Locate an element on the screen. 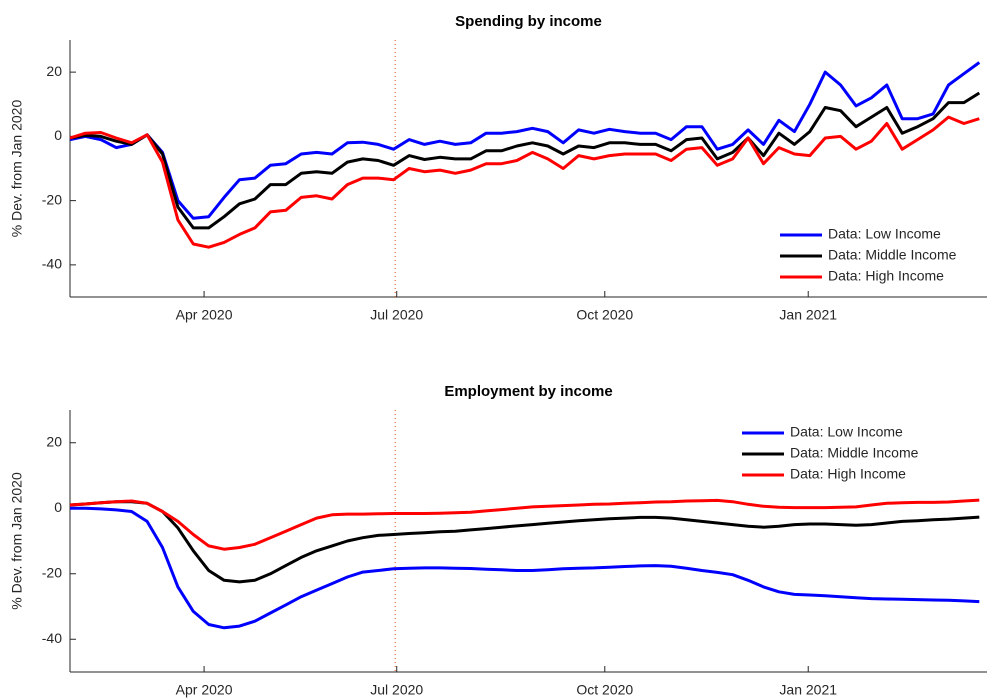  chart-title: Employment by income is located at coordinates (528, 391).